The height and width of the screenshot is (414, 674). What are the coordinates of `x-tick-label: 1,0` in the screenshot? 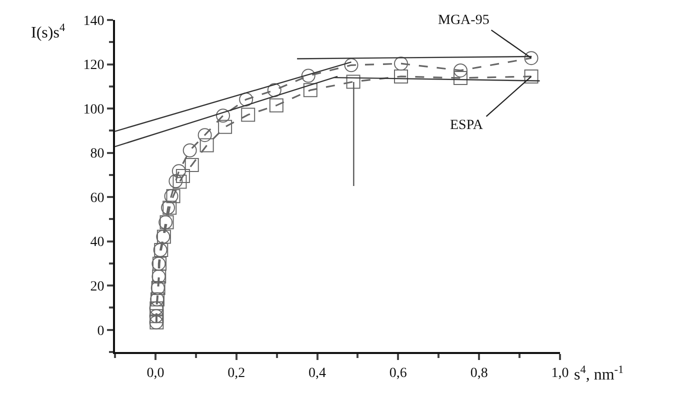 It's located at (560, 373).